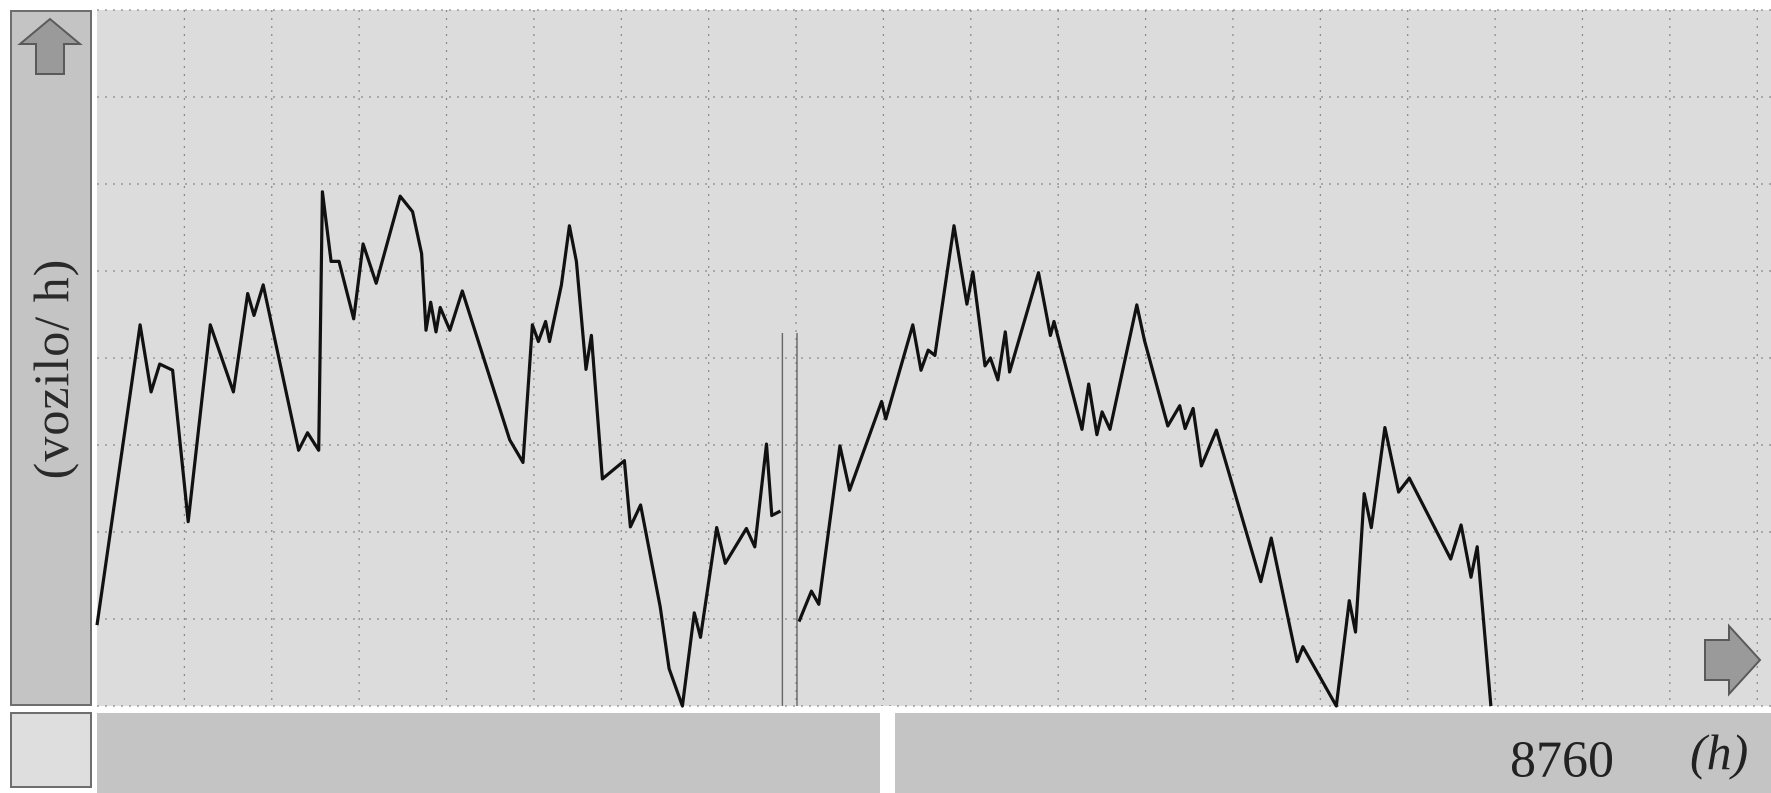 This screenshot has width=1771, height=793. I want to click on x-axis-bar-right, so click(1333, 753).